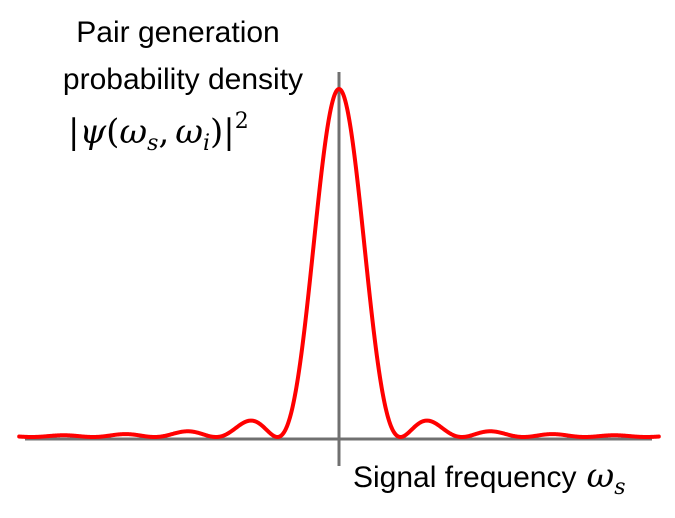 The image size is (675, 518). I want to click on formula-close-paren: ), so click(216, 132).